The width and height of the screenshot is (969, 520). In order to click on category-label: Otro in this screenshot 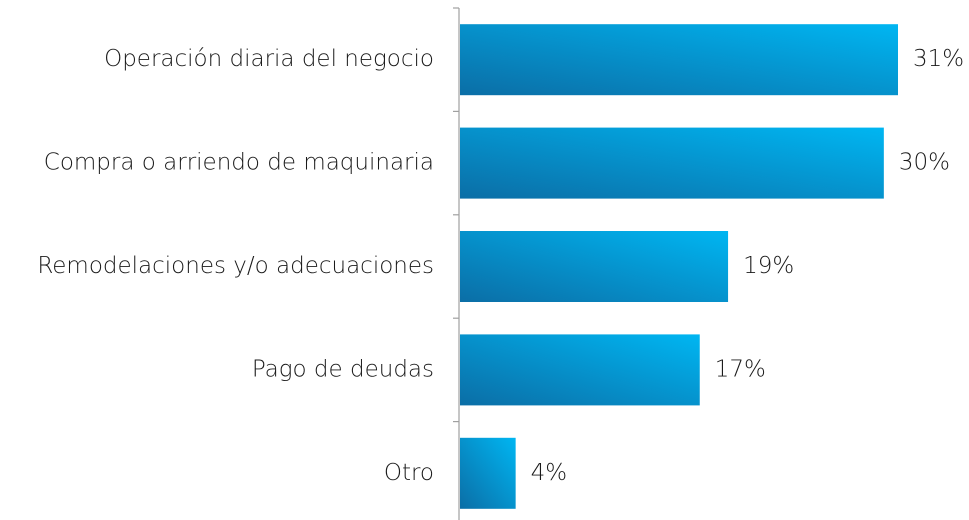, I will do `click(409, 473)`.